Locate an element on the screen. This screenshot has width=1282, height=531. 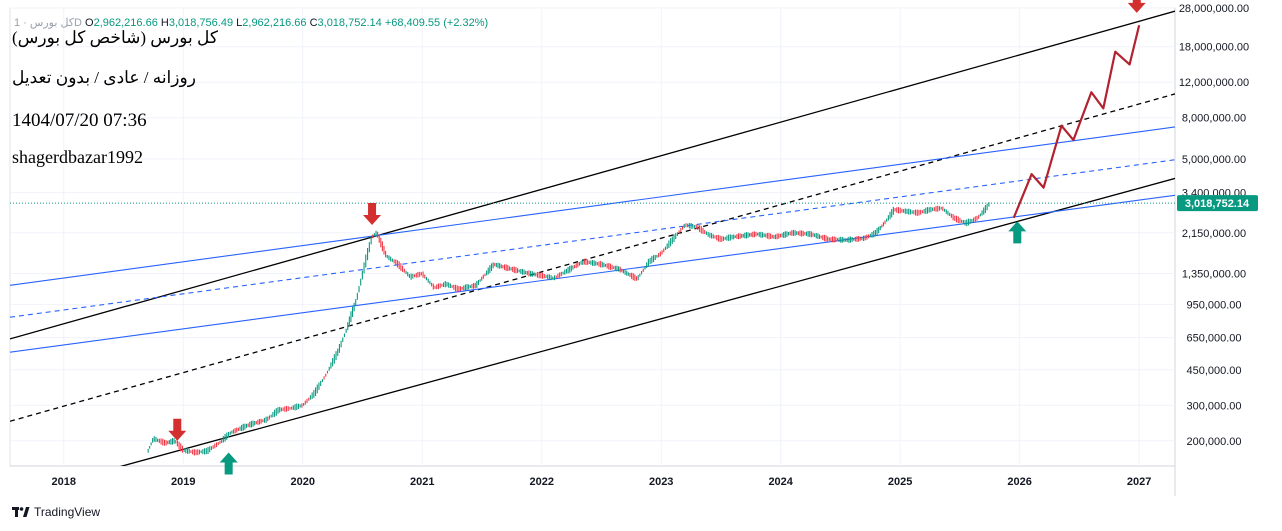
chart-author: shagerdbazar1992 is located at coordinates (77, 157).